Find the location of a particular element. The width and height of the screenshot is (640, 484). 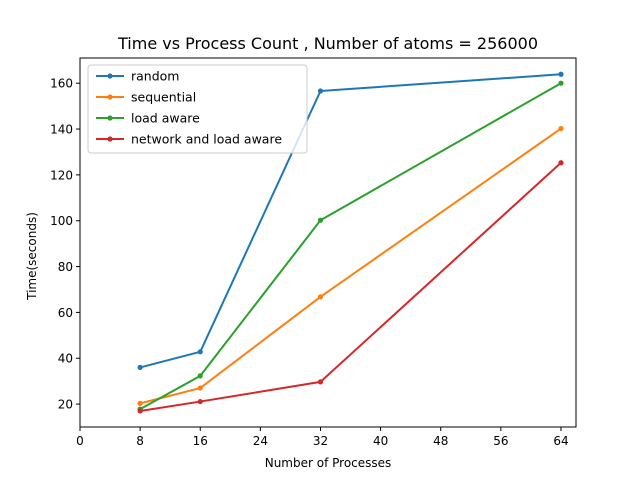

y-tick-label: 140 is located at coordinates (61, 130).